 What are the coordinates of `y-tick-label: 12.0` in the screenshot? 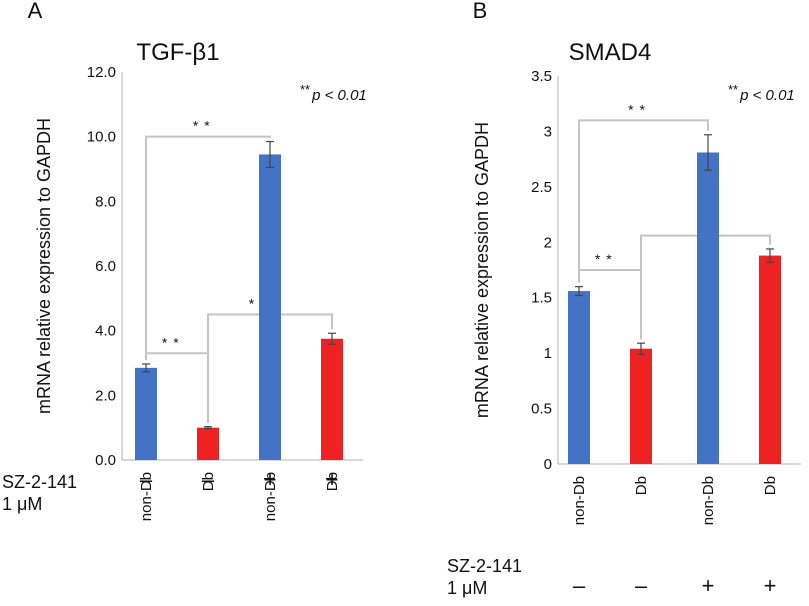 It's located at (101, 72).